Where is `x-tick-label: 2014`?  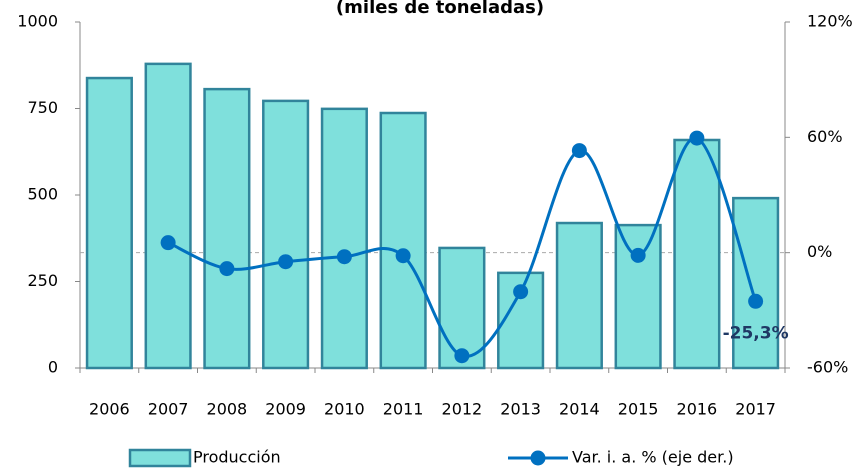
x-tick-label: 2014 is located at coordinates (579, 409).